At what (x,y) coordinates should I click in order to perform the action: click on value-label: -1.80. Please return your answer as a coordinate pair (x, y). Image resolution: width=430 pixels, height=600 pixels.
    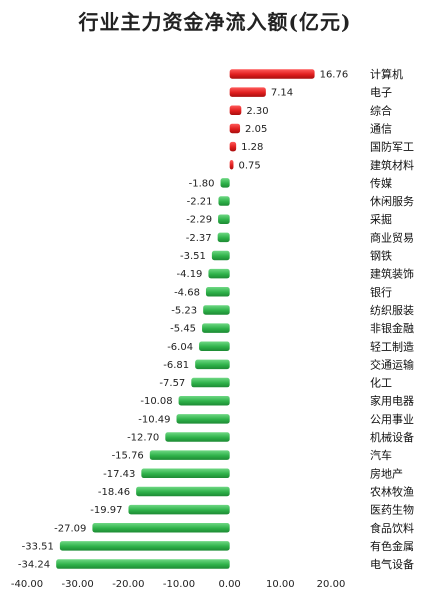
    Looking at the image, I should click on (202, 183).